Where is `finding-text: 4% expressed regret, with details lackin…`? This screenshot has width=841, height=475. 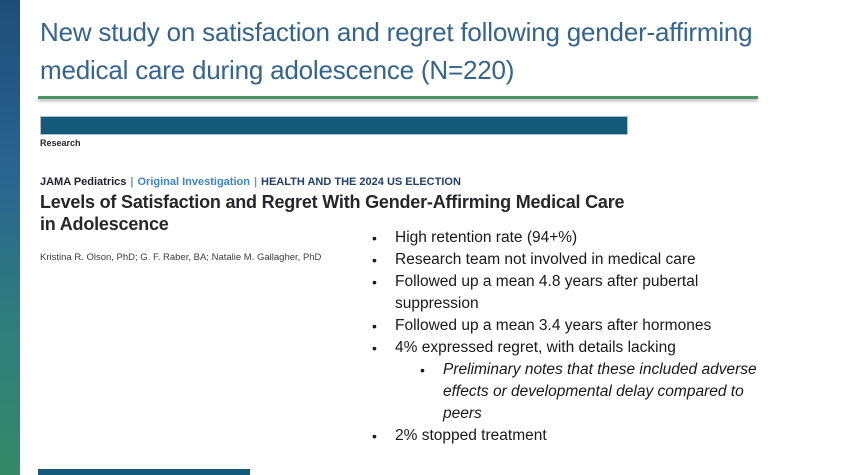 finding-text: 4% expressed regret, with details lackin… is located at coordinates (535, 347).